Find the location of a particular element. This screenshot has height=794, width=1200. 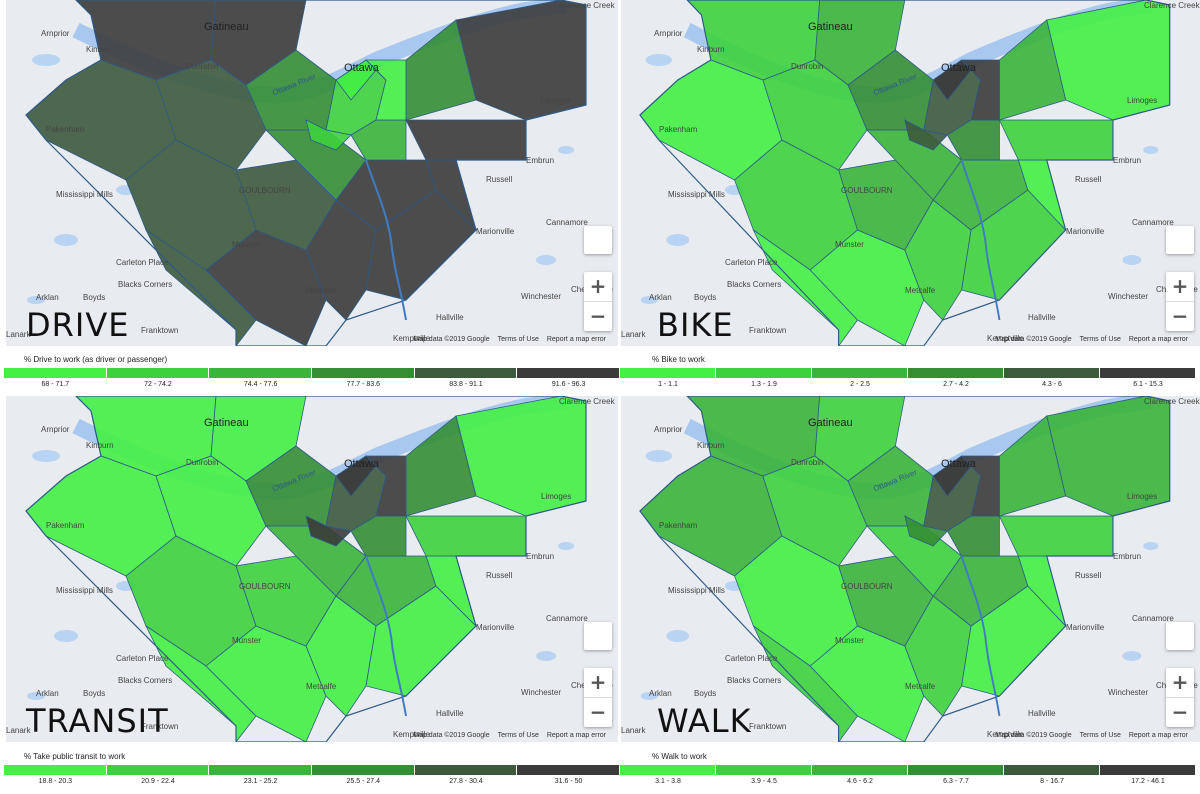

place-label-cannamore: Cannamore is located at coordinates (567, 222).